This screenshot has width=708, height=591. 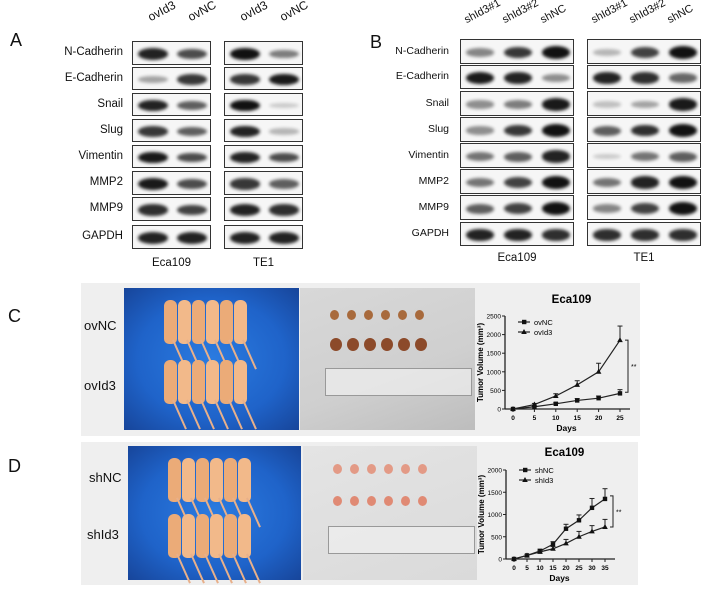 What do you see at coordinates (592, 568) in the screenshot?
I see `x-tick-label: 30` at bounding box center [592, 568].